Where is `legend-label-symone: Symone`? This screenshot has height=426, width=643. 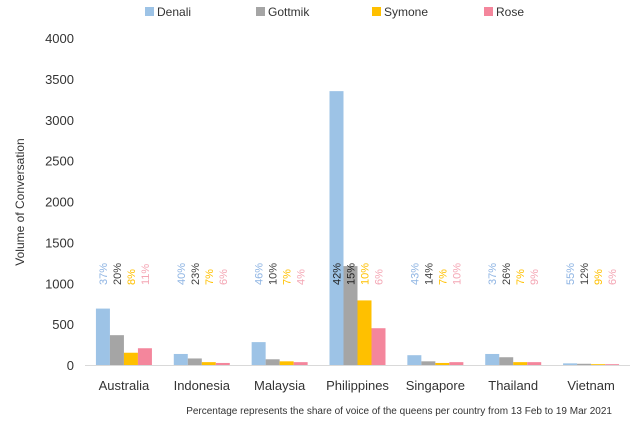 legend-label-symone: Symone is located at coordinates (406, 12).